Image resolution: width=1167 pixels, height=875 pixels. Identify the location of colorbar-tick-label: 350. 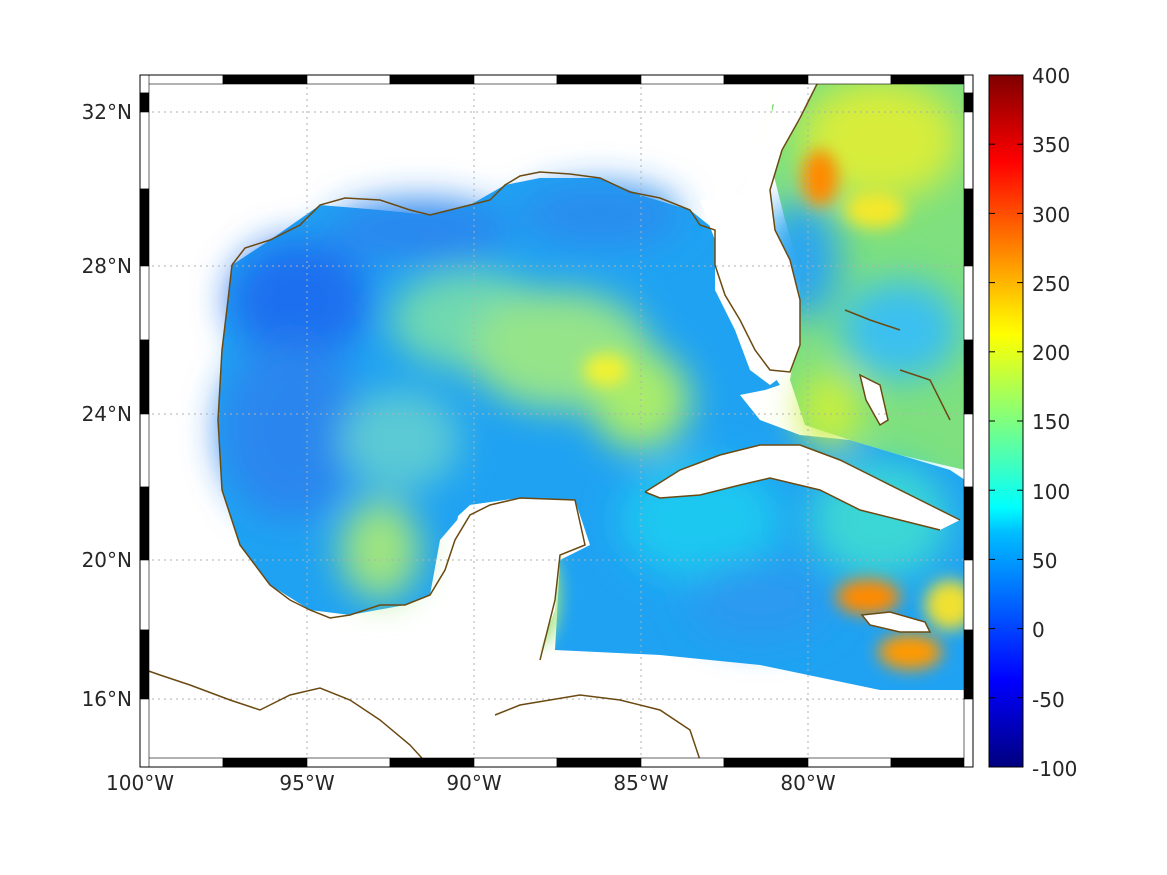
(1051, 145).